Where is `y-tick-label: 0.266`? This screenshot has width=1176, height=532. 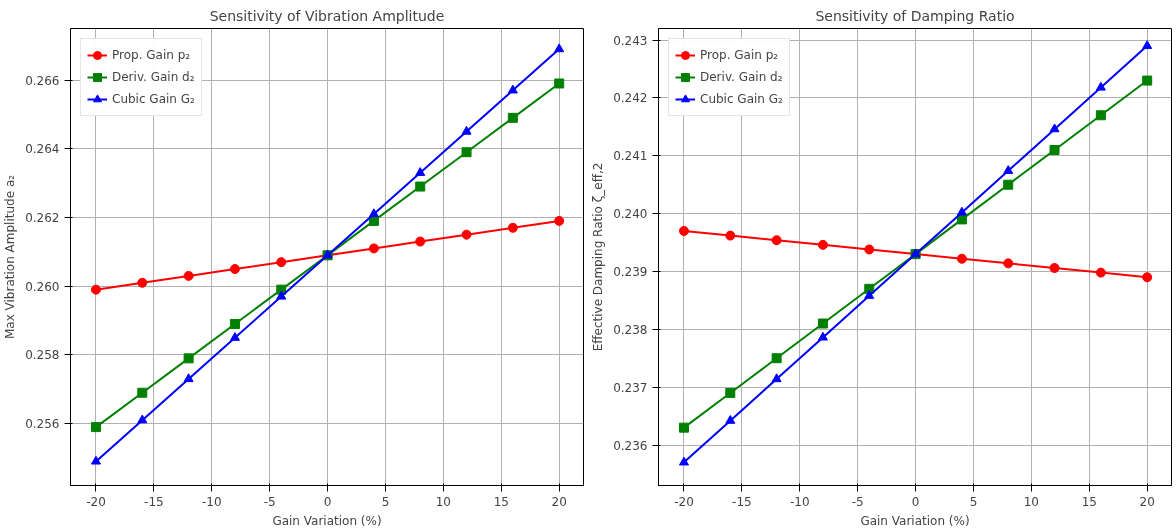 y-tick-label: 0.266 is located at coordinates (42, 80).